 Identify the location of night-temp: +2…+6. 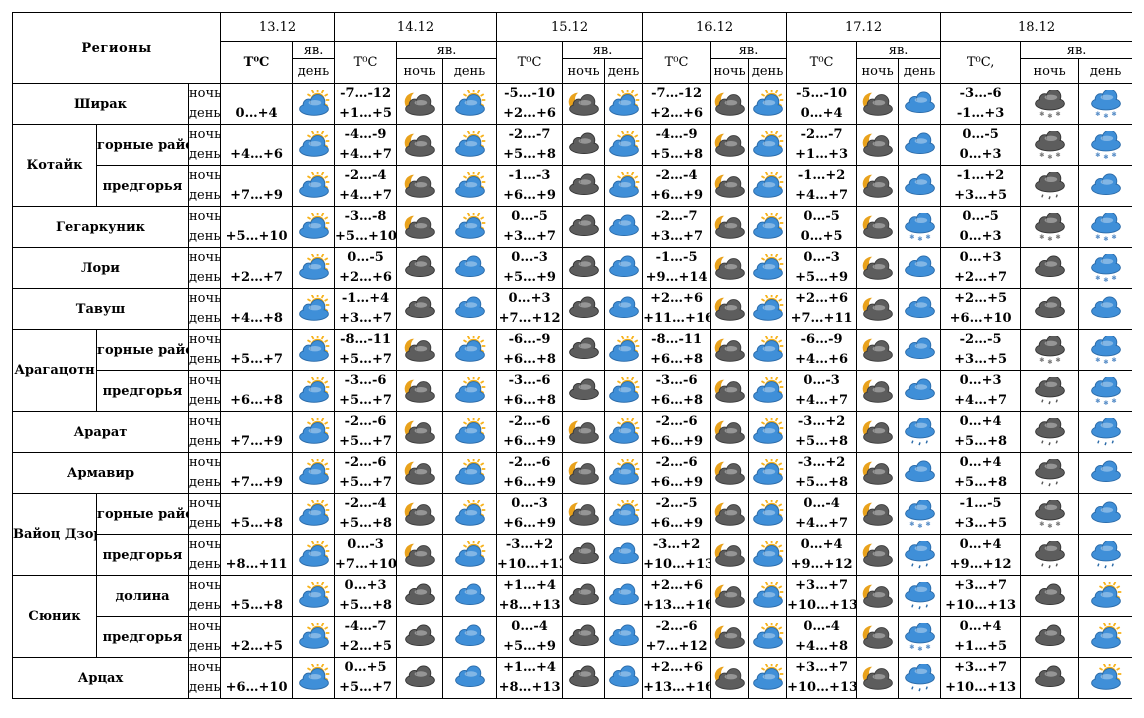
(676, 585).